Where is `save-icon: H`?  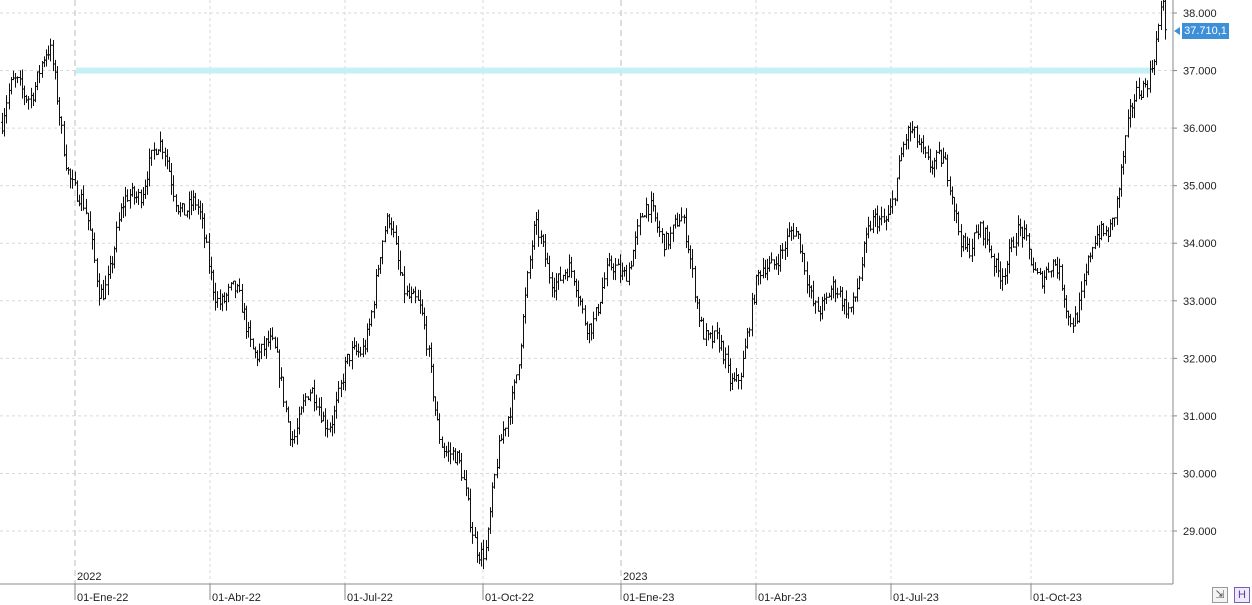
save-icon: H is located at coordinates (1242, 595).